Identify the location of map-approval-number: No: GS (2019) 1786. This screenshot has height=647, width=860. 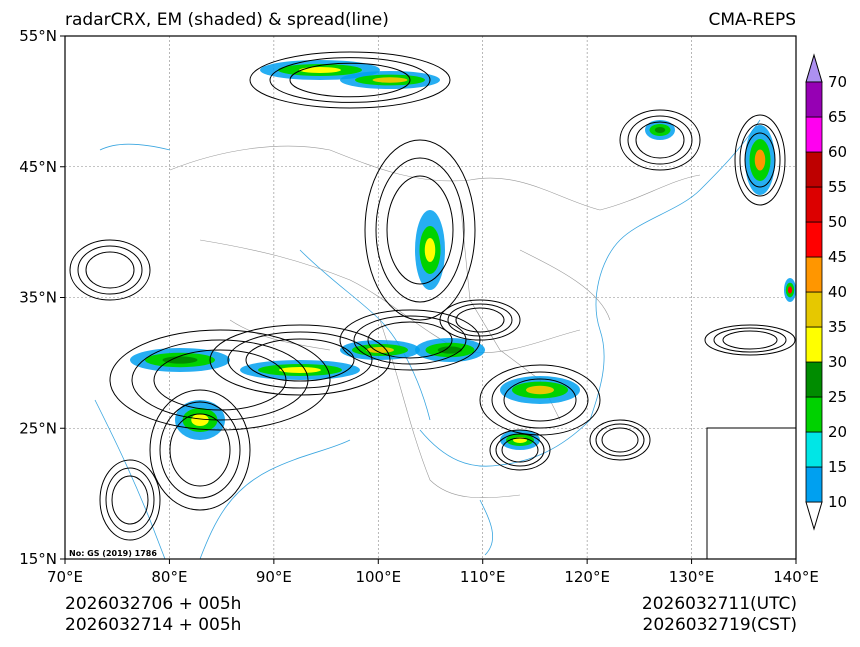
(113, 553).